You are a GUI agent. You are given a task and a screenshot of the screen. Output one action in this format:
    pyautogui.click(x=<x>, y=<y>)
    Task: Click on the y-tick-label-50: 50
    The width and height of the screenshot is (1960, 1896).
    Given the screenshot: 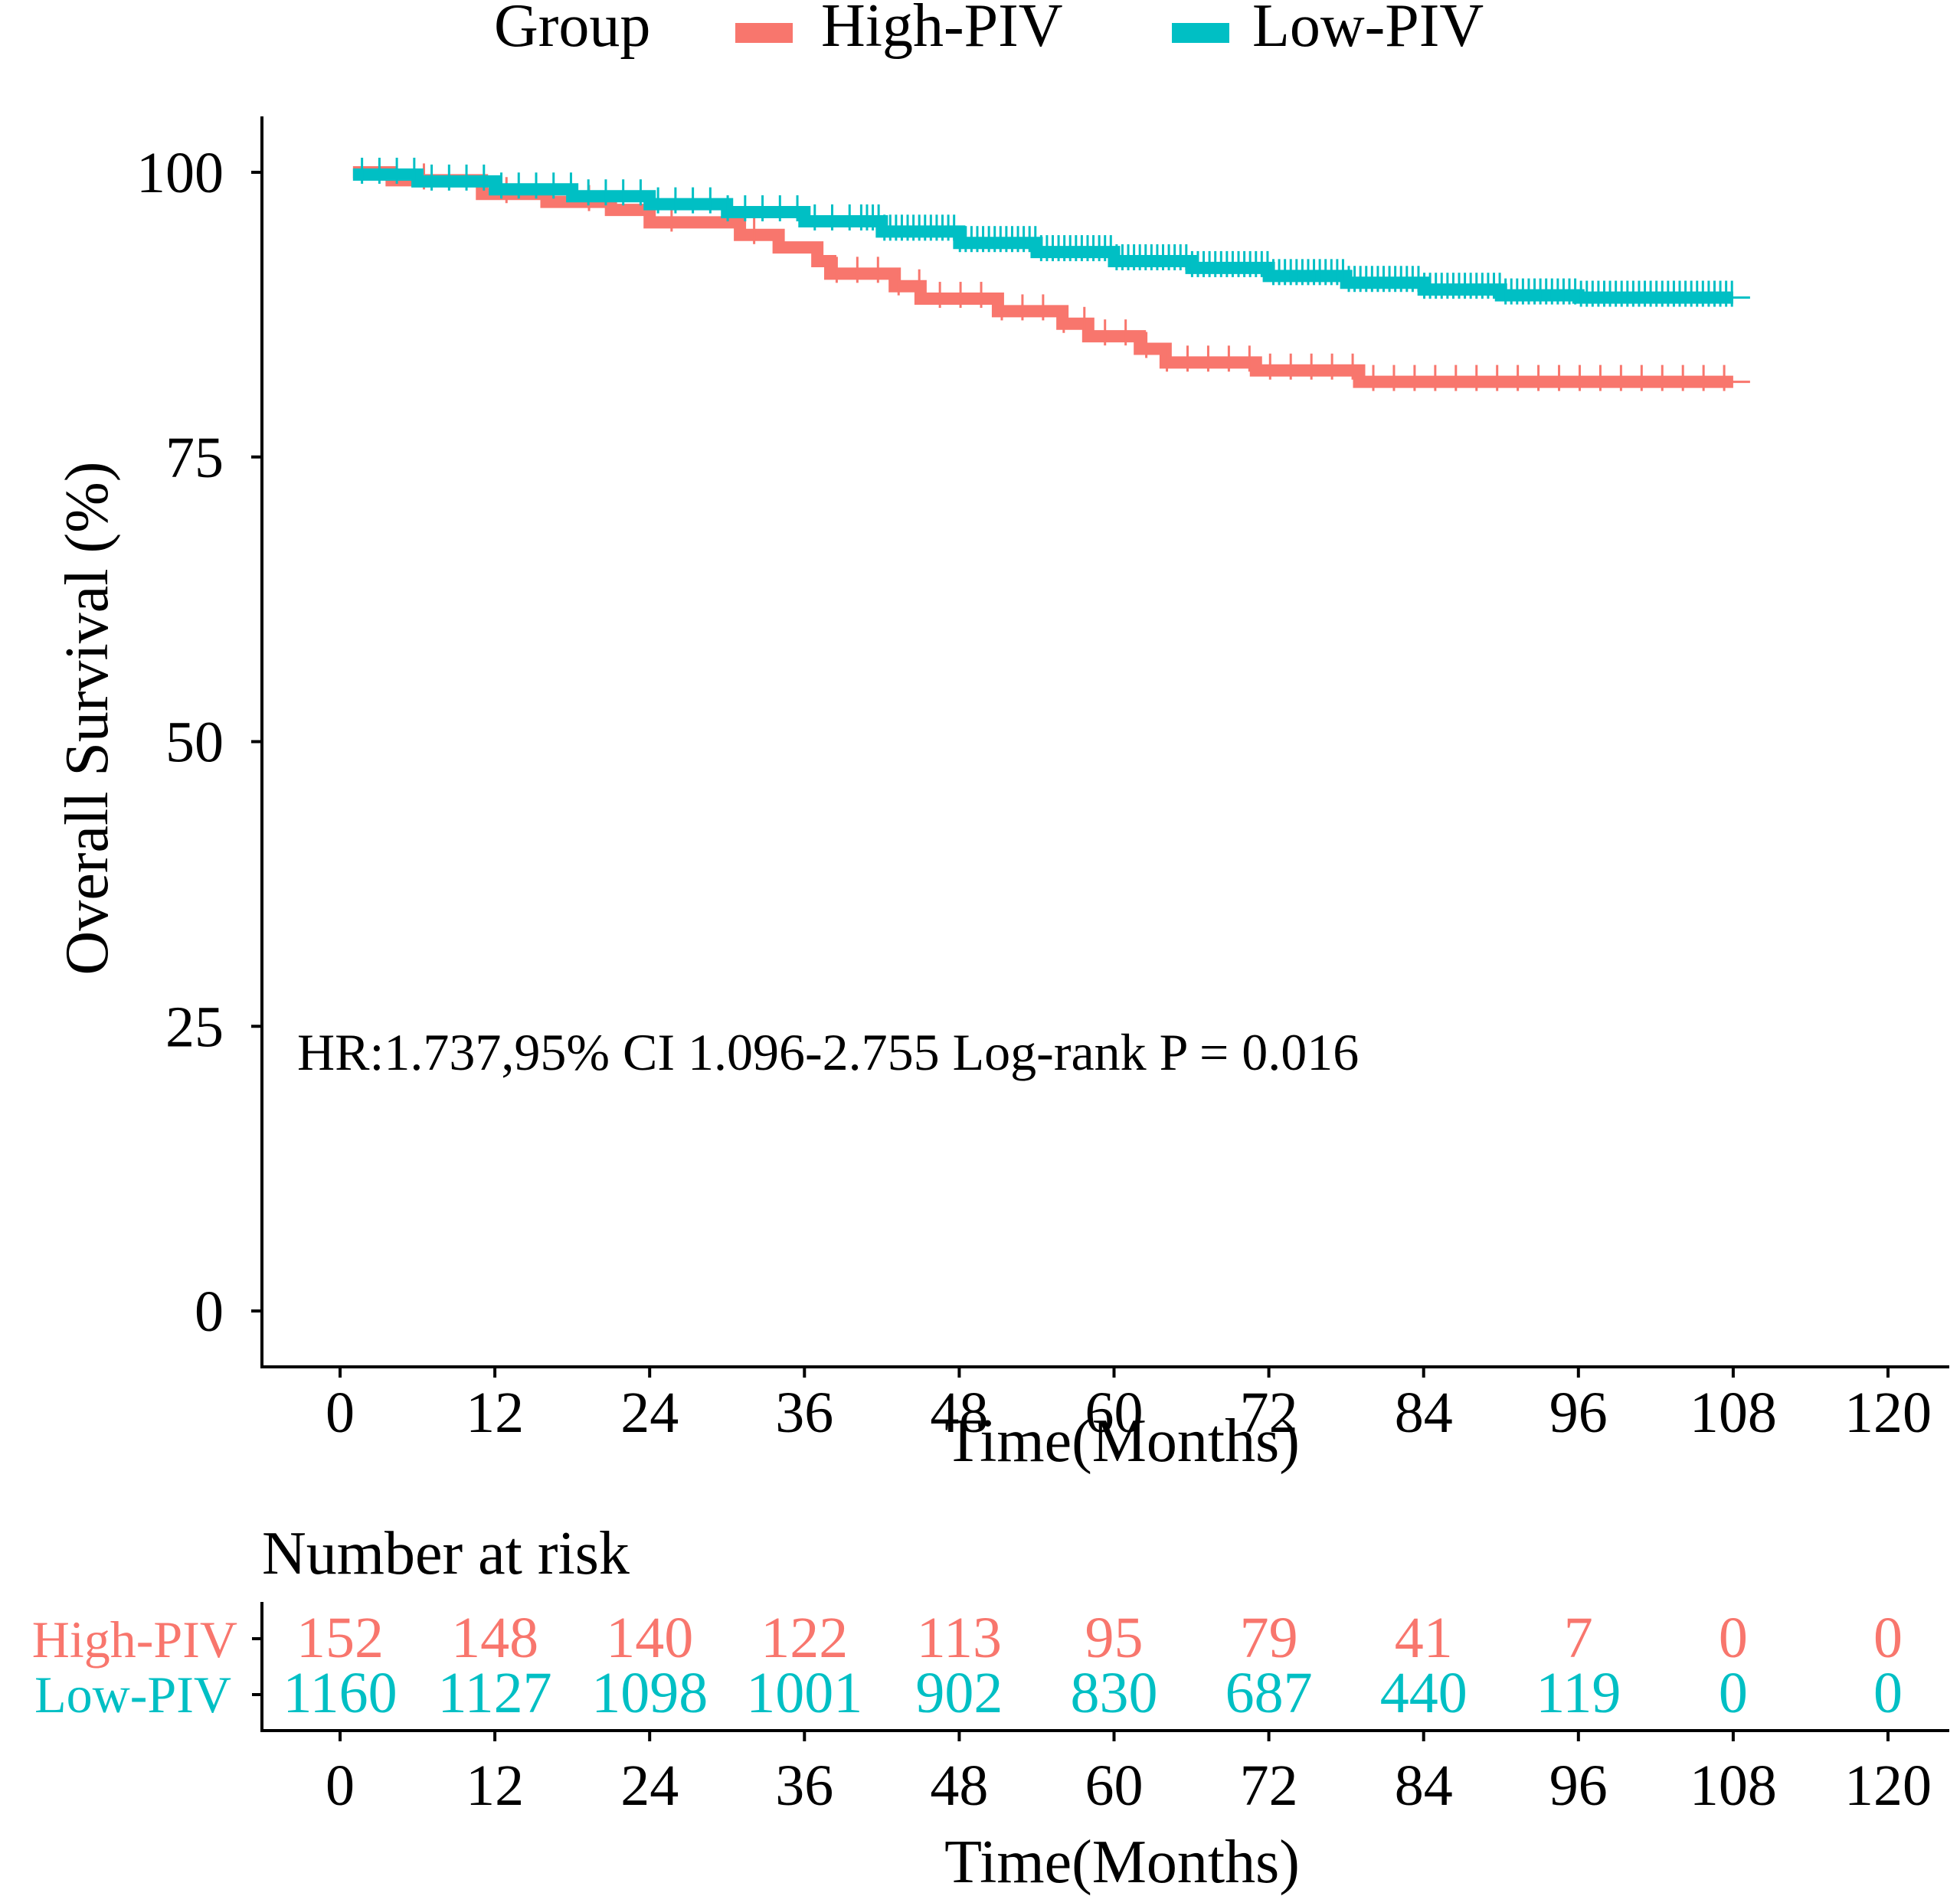 What is the action you would take?
    pyautogui.click(x=194, y=743)
    